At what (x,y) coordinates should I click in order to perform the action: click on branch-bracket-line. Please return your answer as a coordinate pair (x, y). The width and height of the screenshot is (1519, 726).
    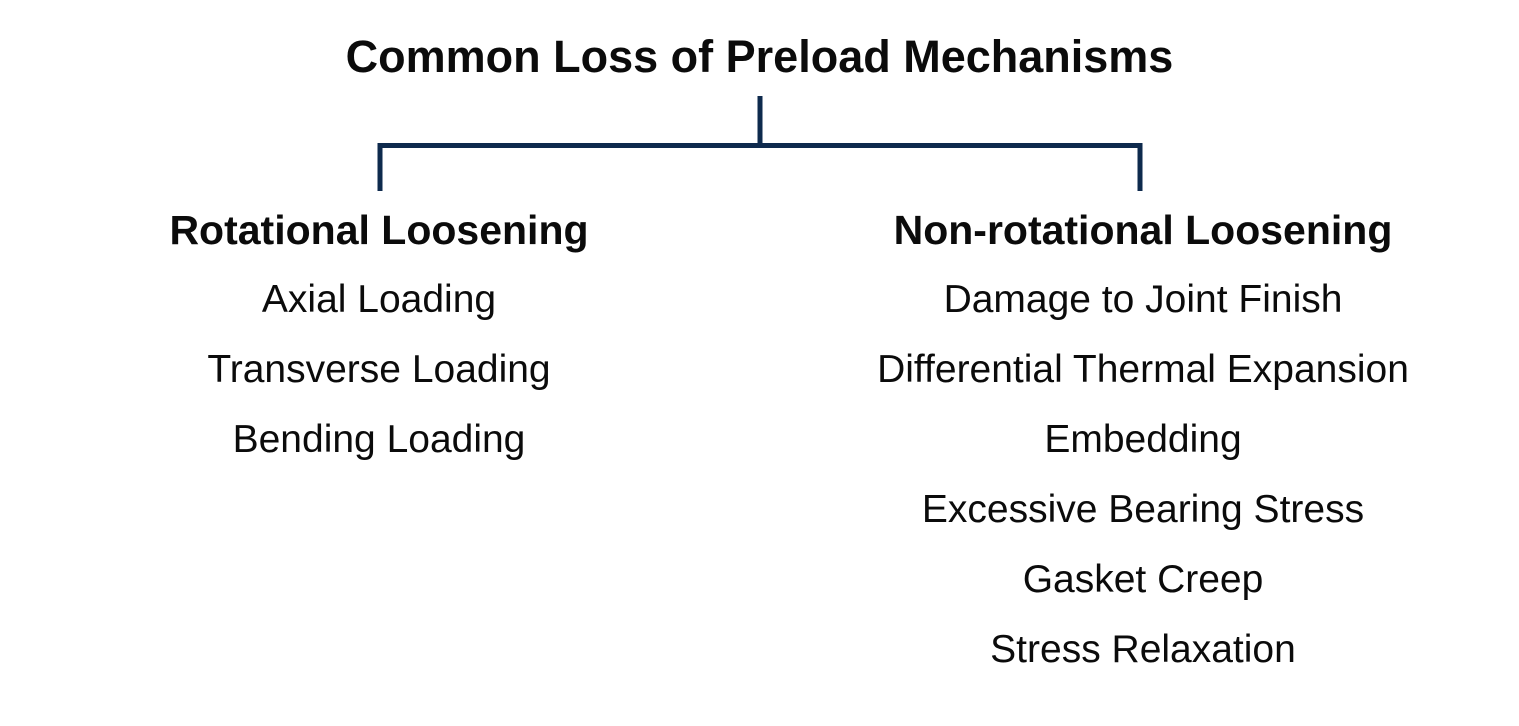
    Looking at the image, I should click on (760, 167).